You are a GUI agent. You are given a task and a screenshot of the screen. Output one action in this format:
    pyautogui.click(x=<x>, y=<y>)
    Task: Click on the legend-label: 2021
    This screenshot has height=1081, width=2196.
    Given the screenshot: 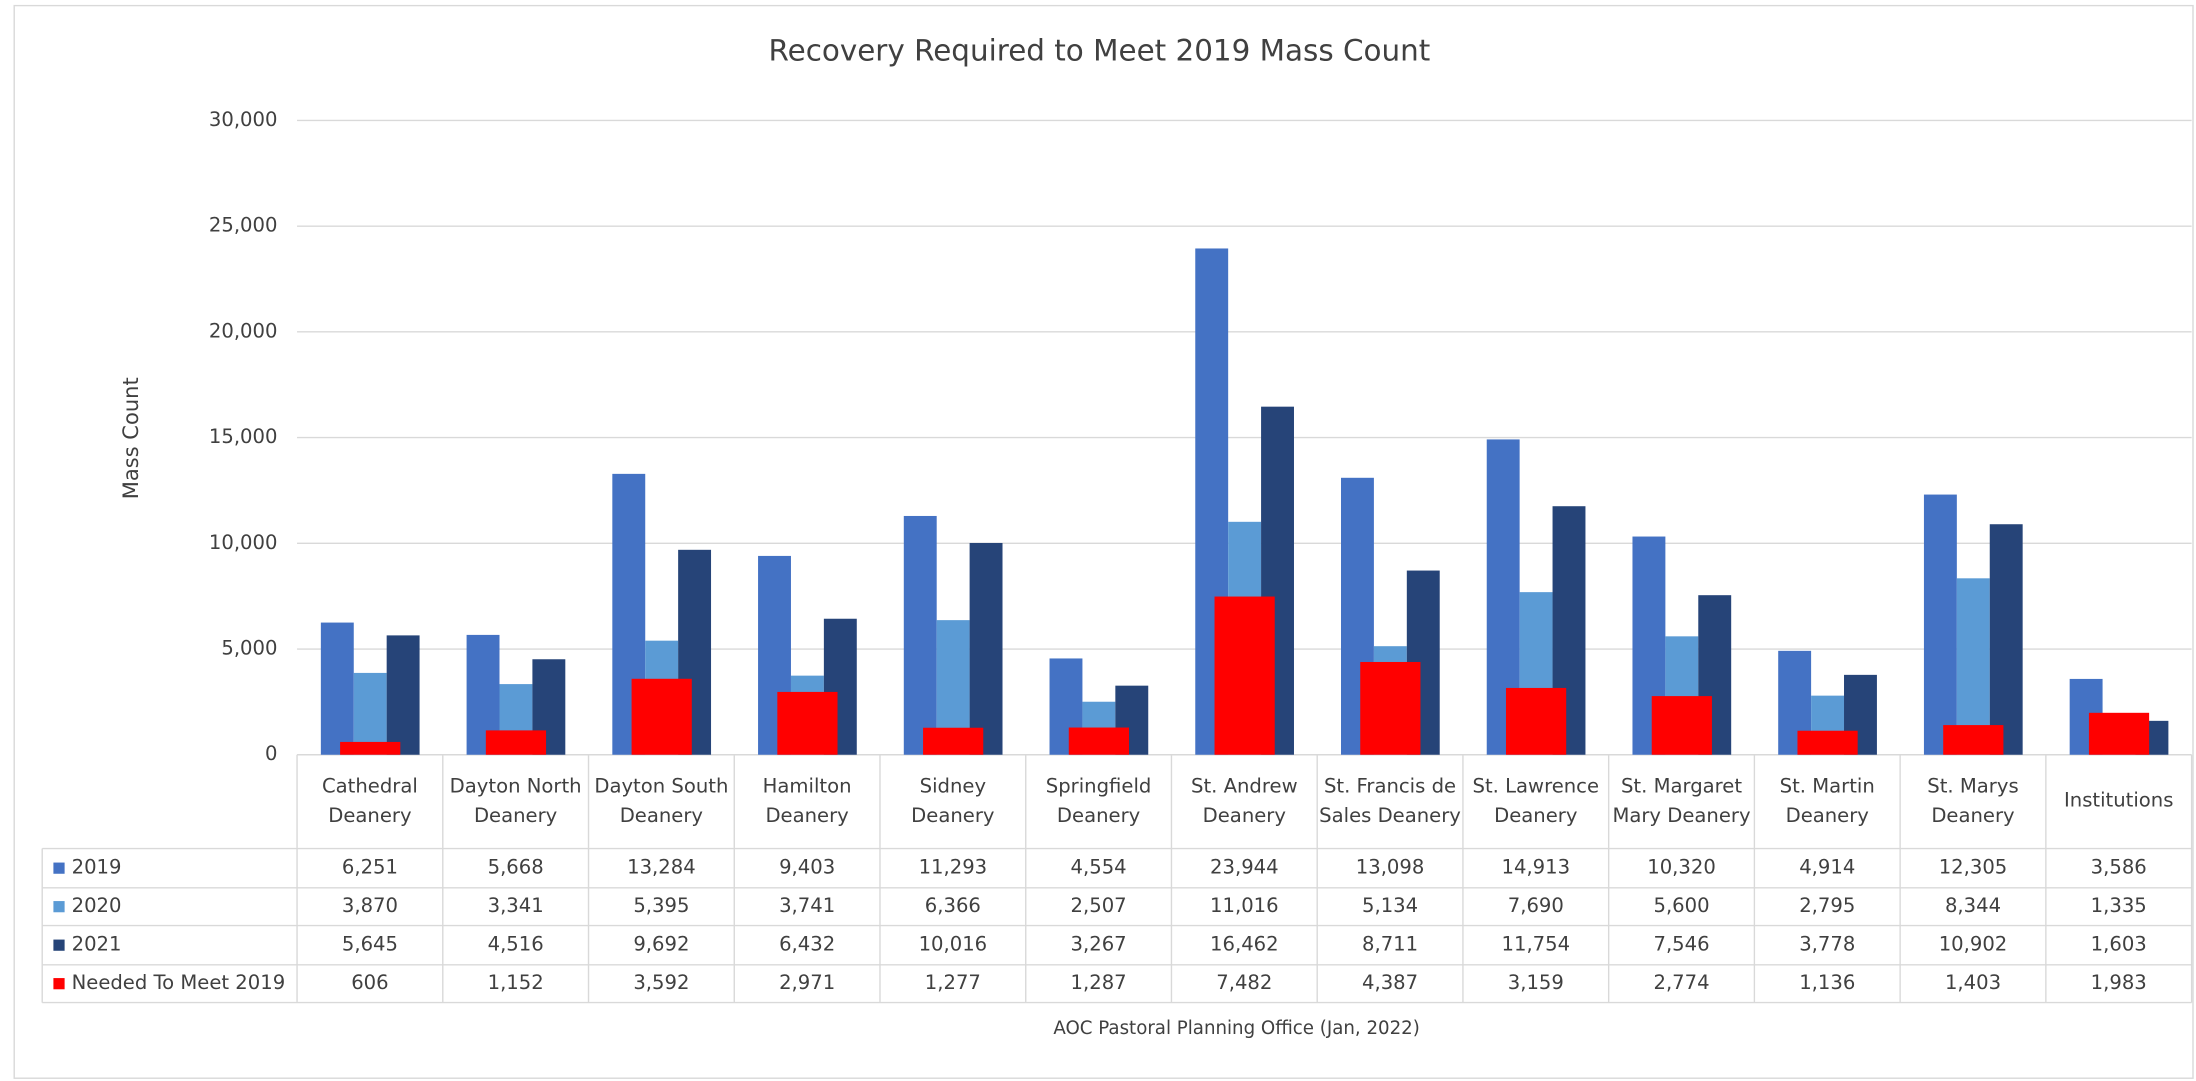 What is the action you would take?
    pyautogui.click(x=97, y=944)
    